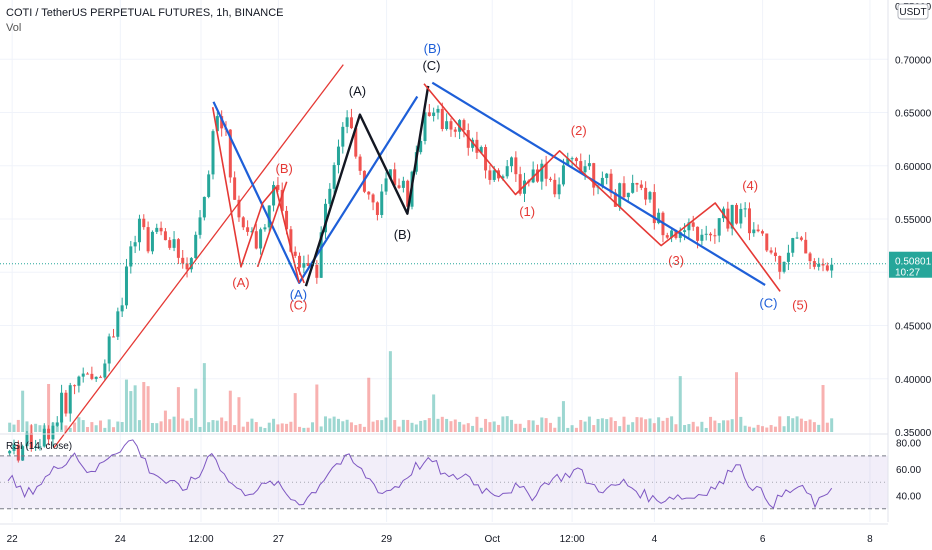 The image size is (932, 550). I want to click on wave-label: (A), so click(240, 282).